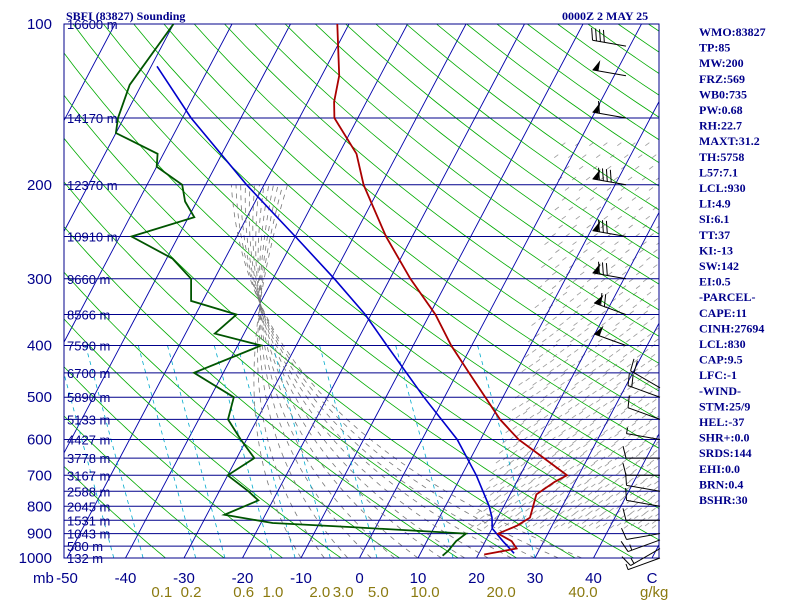 This screenshot has width=800, height=600. I want to click on height-label: 16600 m, so click(92, 24).